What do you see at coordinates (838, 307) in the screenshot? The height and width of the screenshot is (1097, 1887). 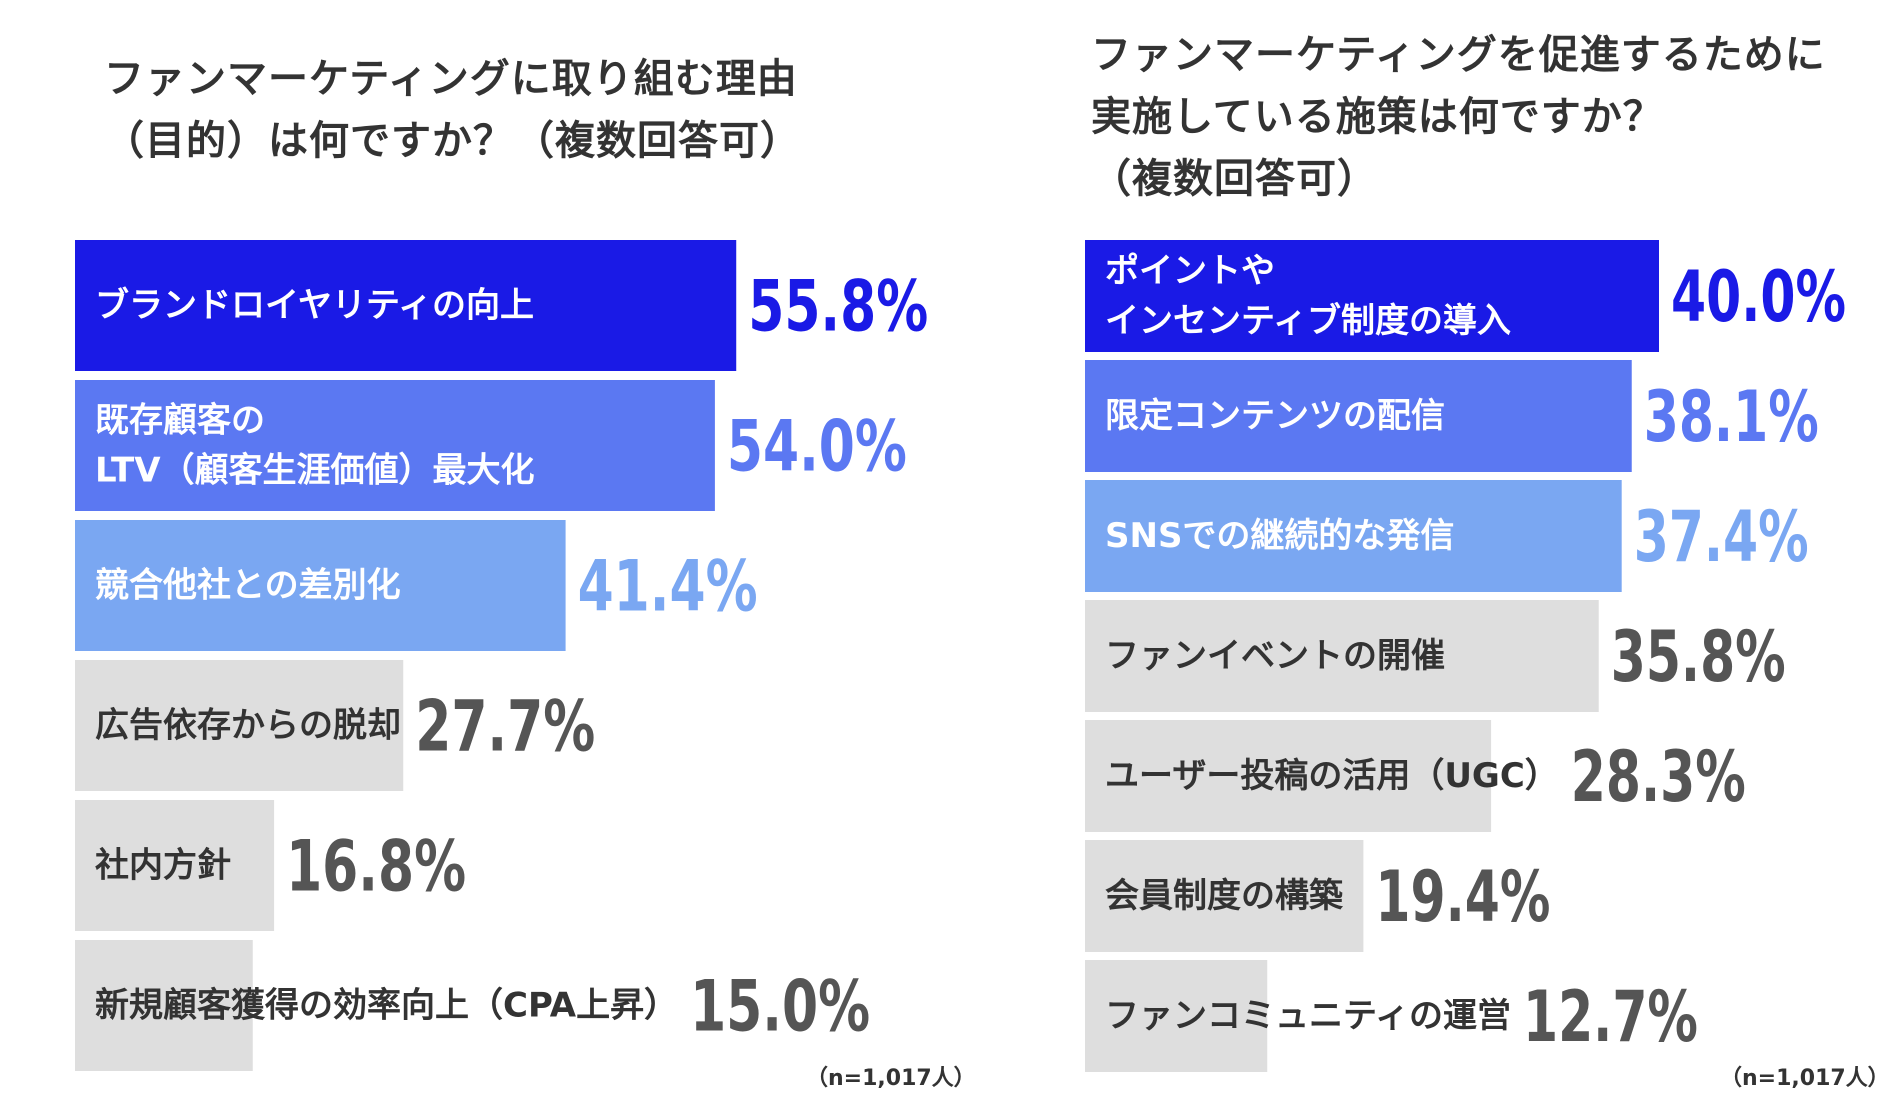 I see `value-label: 55.8%` at bounding box center [838, 307].